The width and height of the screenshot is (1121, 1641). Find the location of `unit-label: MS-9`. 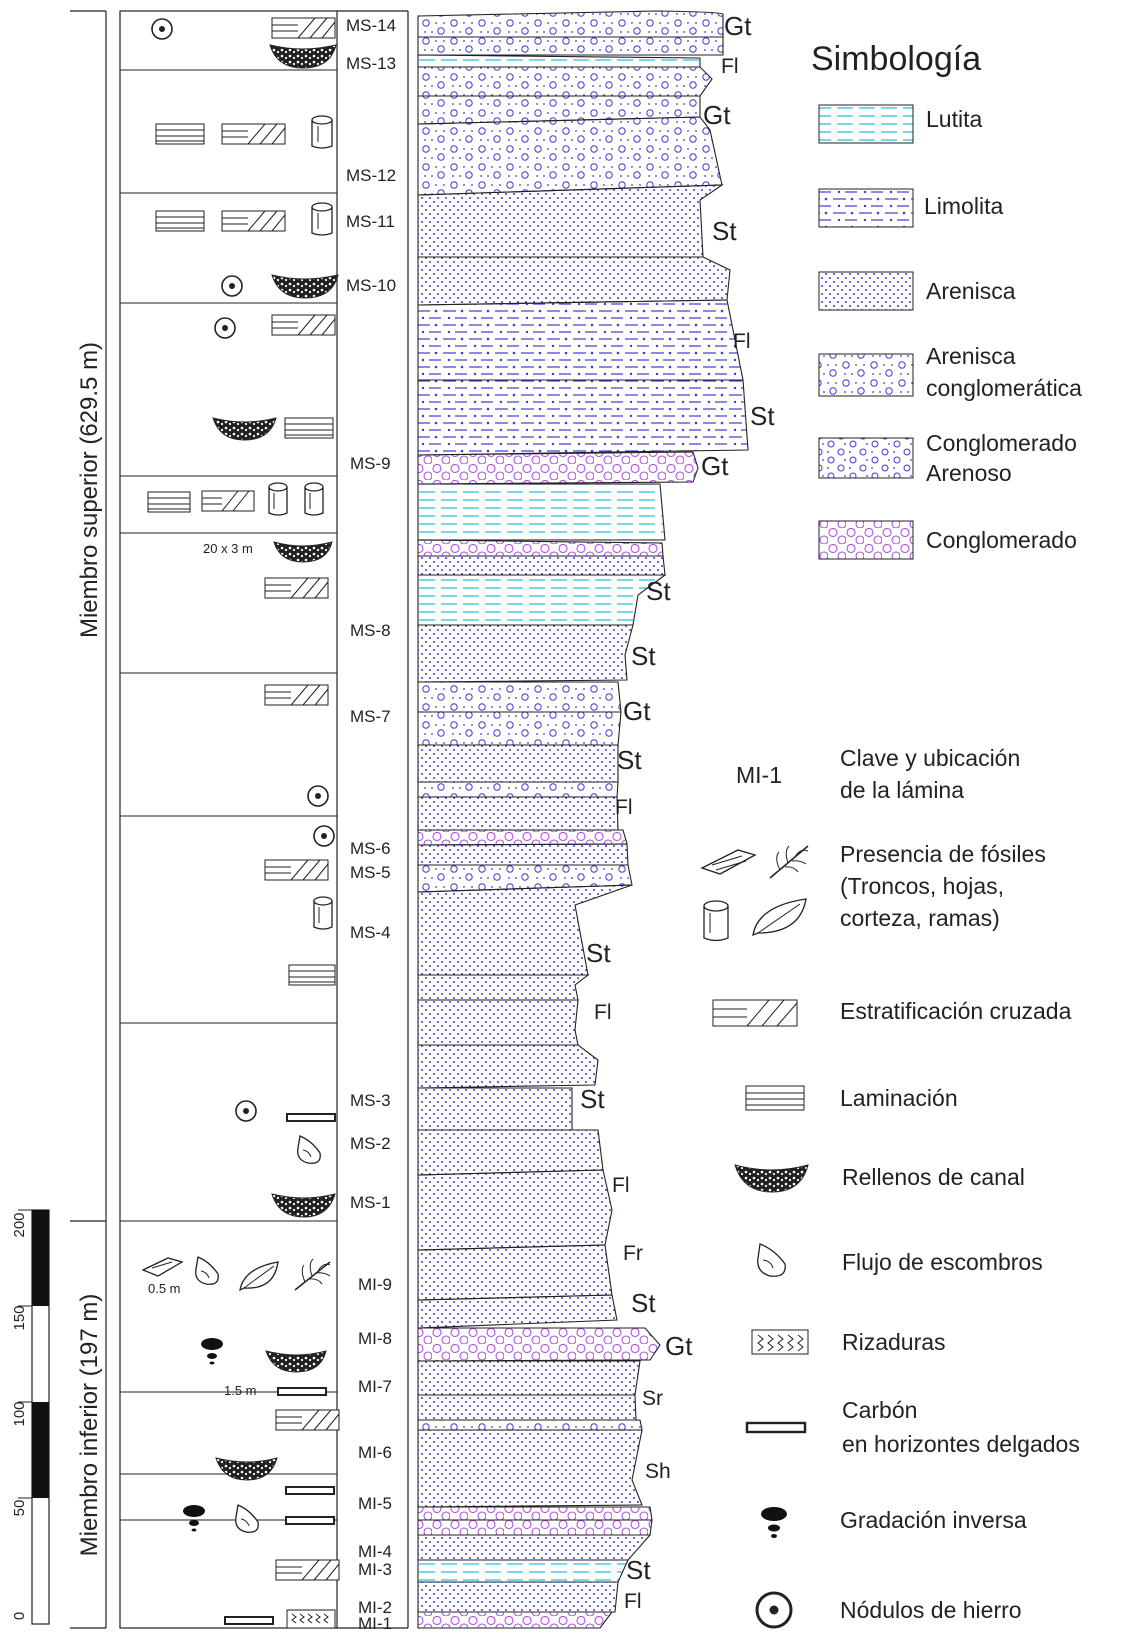

unit-label: MS-9 is located at coordinates (370, 463).